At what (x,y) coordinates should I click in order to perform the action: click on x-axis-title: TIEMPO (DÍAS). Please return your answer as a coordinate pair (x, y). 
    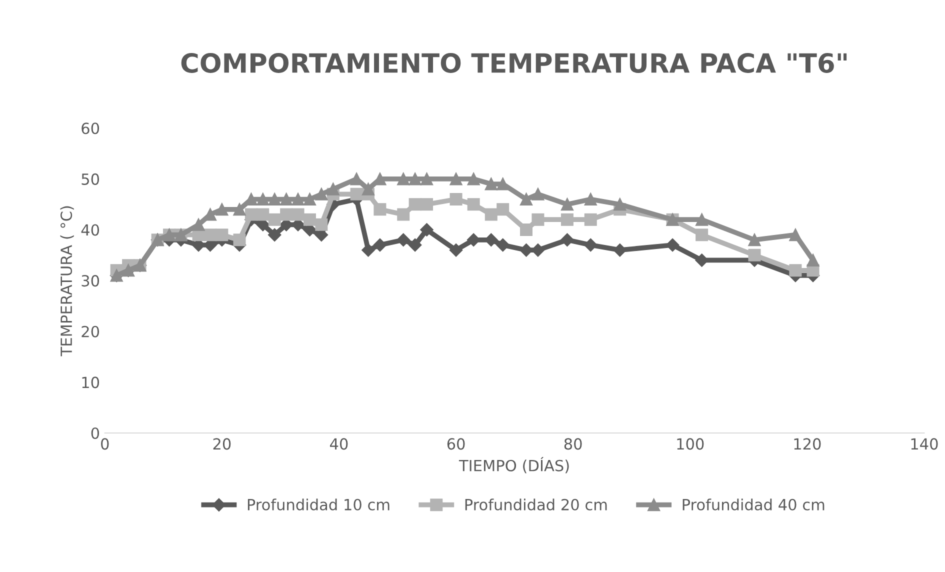
    Looking at the image, I should click on (513, 465).